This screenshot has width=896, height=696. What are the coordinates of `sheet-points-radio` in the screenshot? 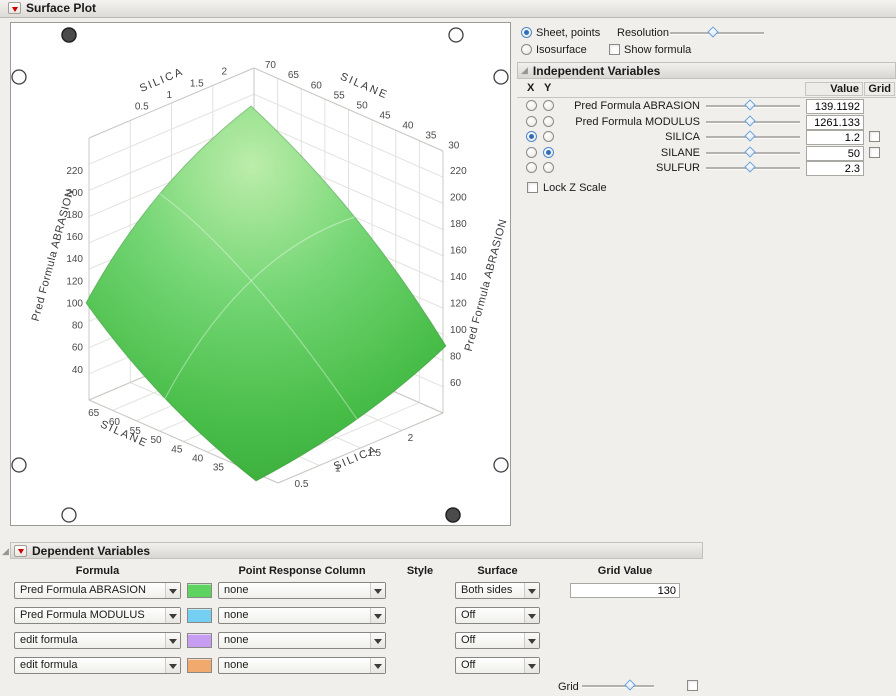 It's located at (526, 32).